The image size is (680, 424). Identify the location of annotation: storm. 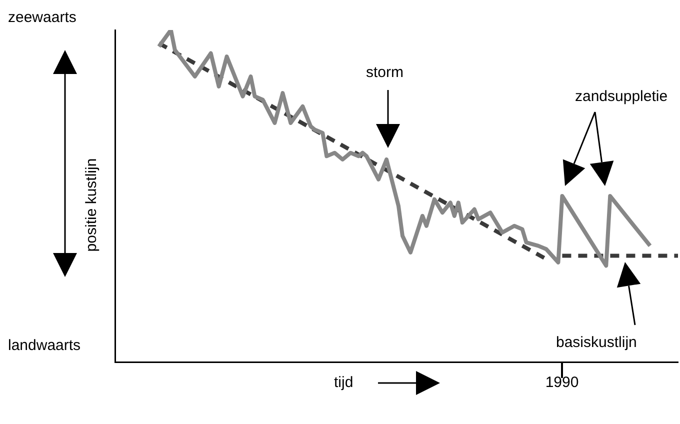
(385, 73).